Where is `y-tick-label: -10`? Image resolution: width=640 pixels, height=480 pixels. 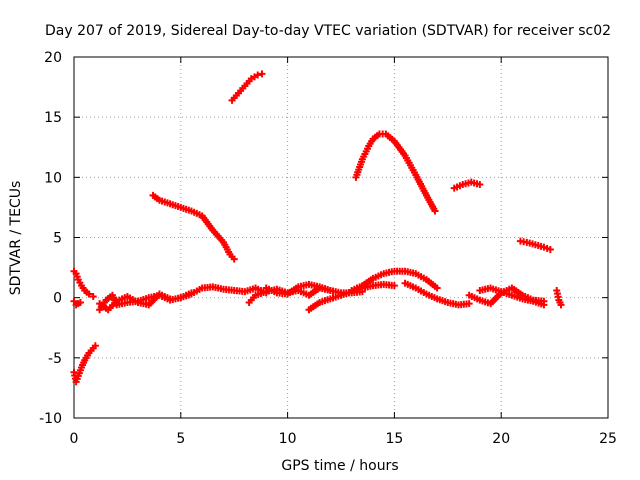 y-tick-label: -10 is located at coordinates (50, 419).